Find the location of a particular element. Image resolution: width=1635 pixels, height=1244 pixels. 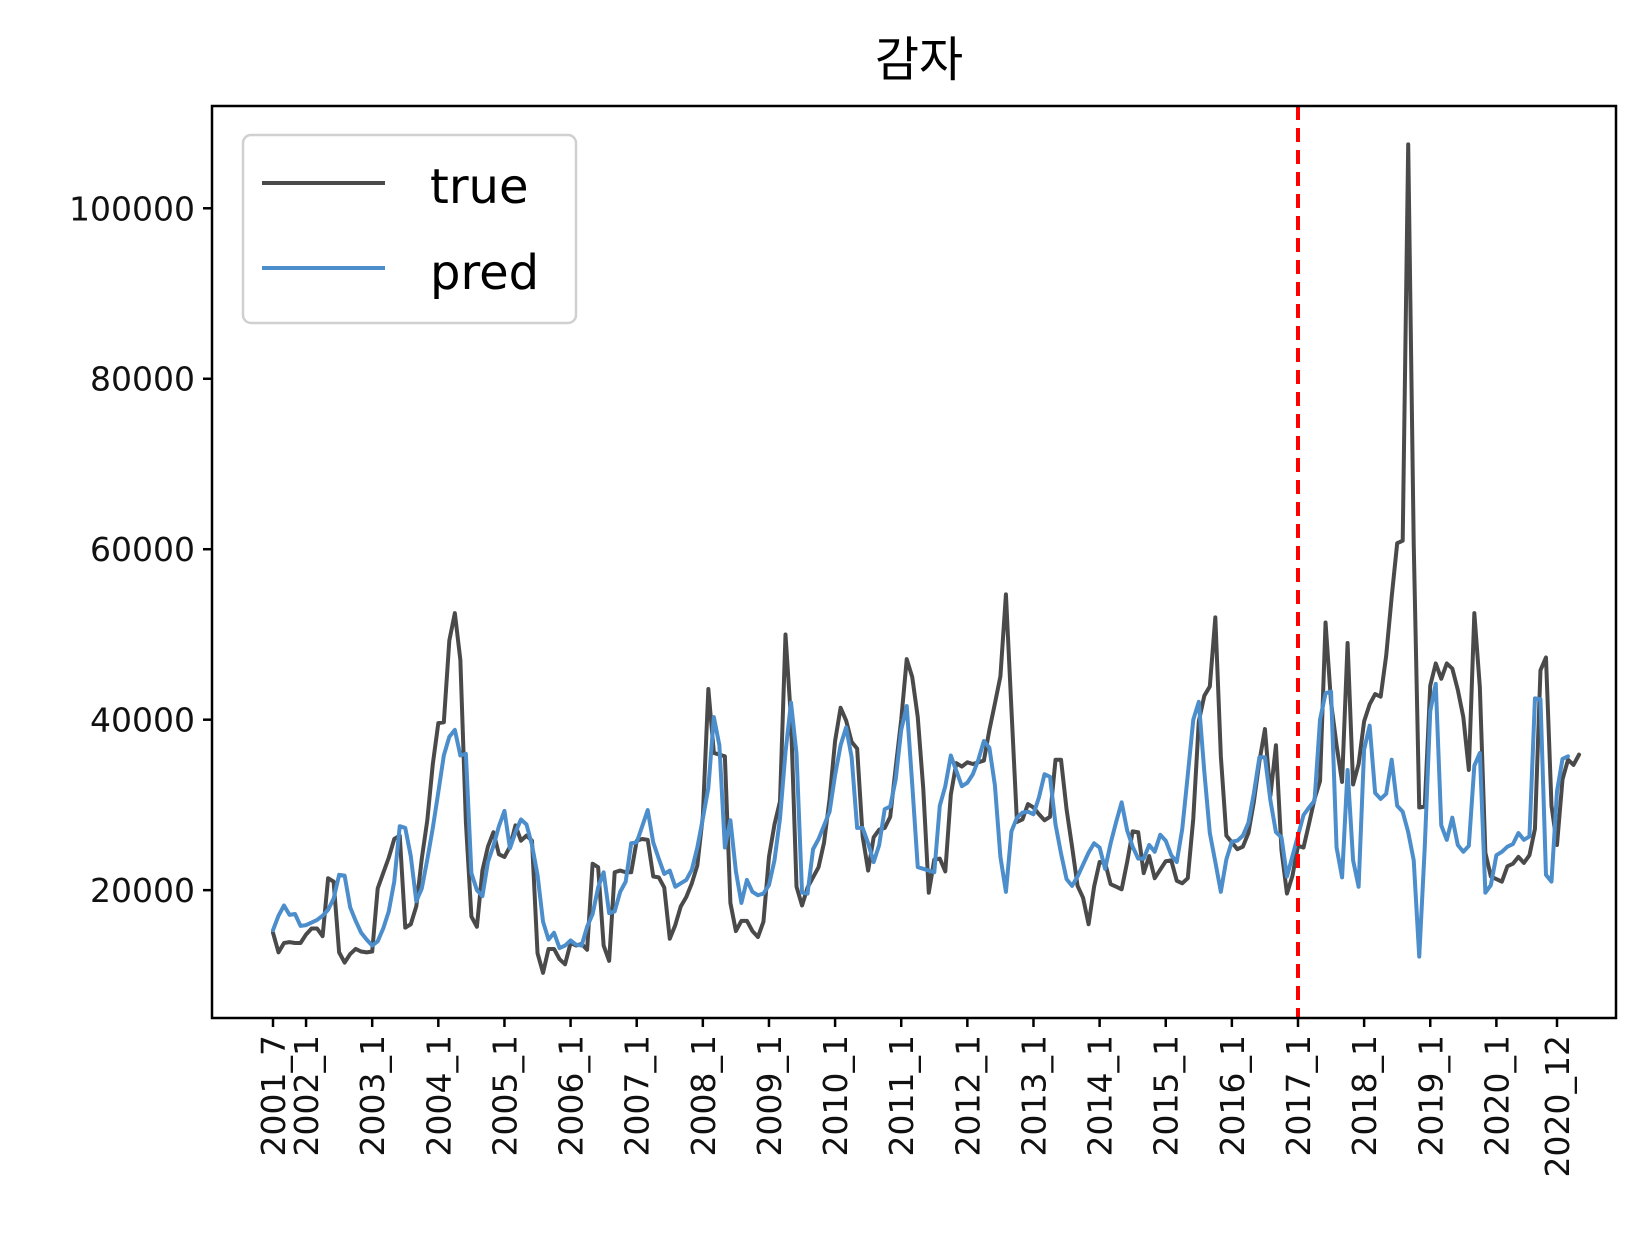

y-tick-label: 40000 is located at coordinates (142, 720).